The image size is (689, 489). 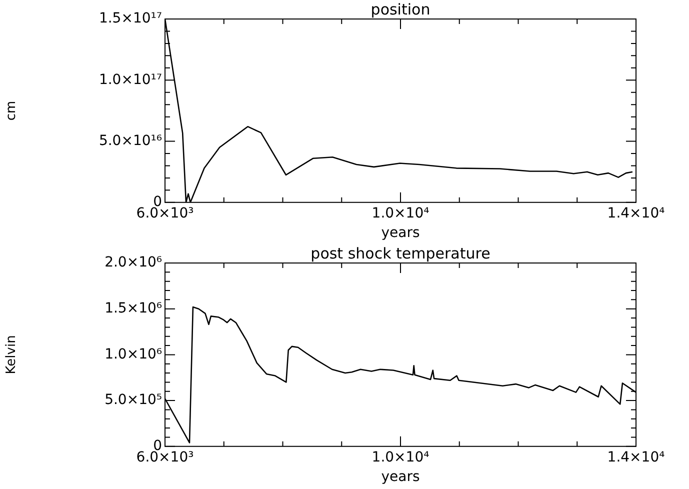 What do you see at coordinates (12, 110) in the screenshot?
I see `y-axis-title: cm` at bounding box center [12, 110].